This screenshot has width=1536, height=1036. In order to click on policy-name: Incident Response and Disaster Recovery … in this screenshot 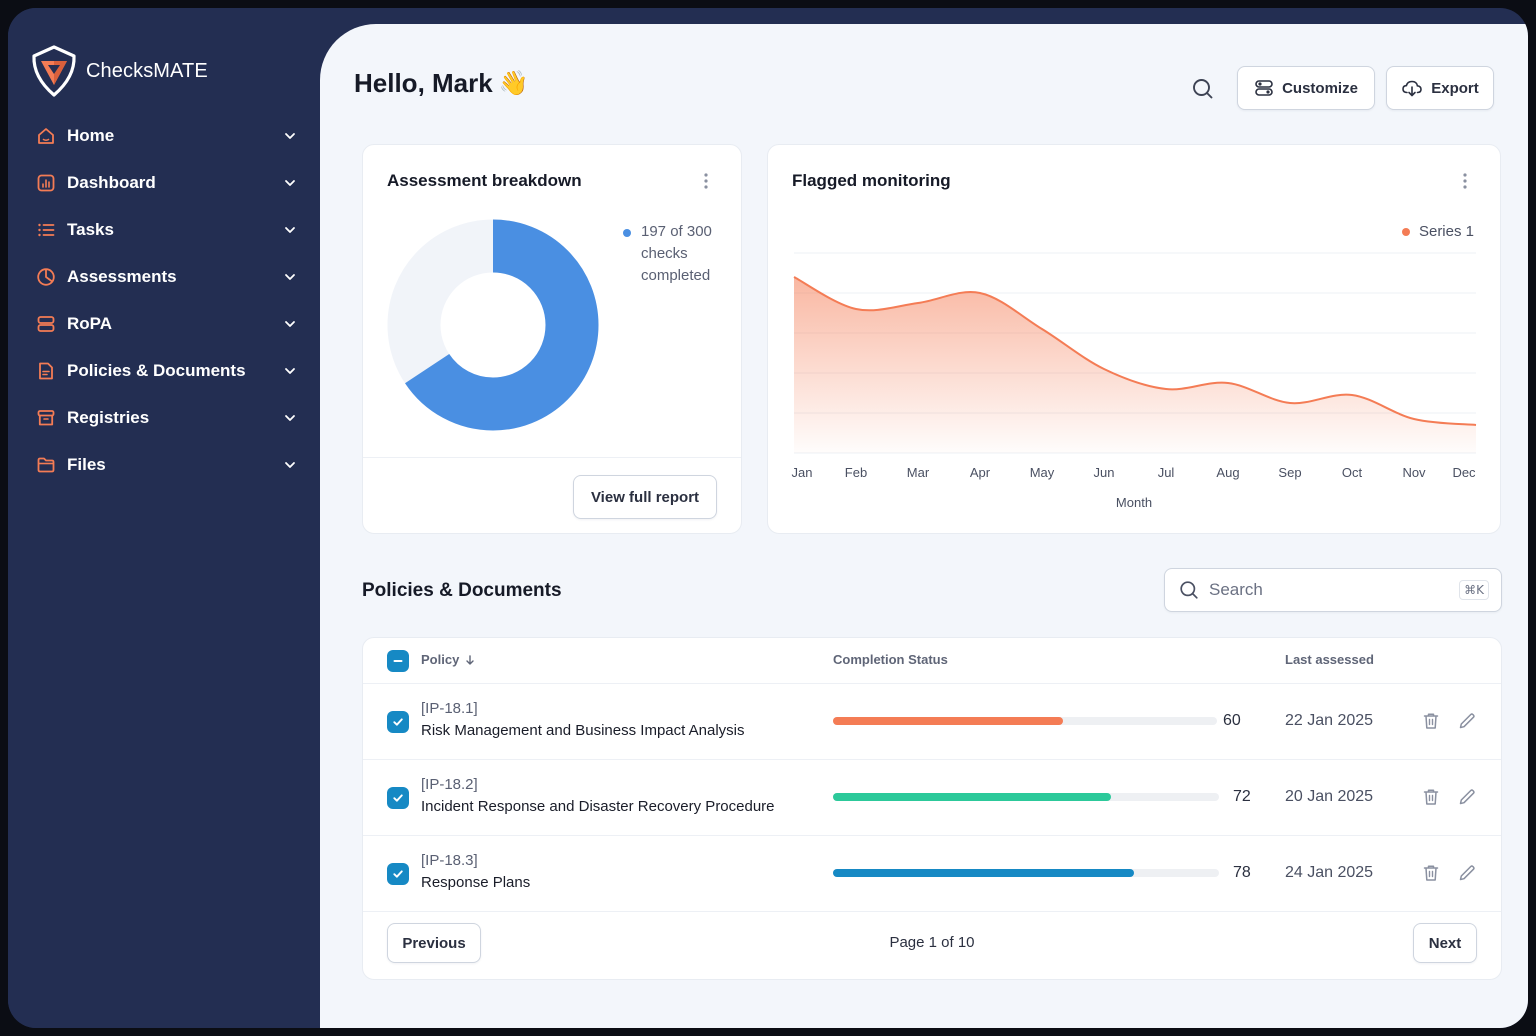, I will do `click(598, 806)`.